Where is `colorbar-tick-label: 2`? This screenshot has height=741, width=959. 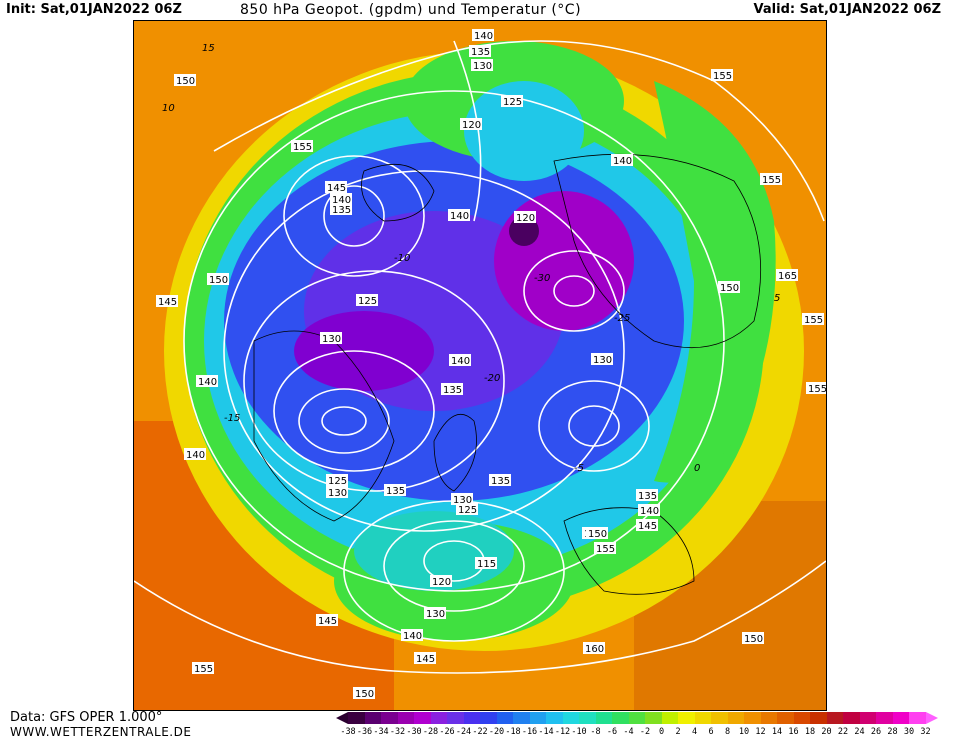 colorbar-tick-label: 2 is located at coordinates (678, 732).